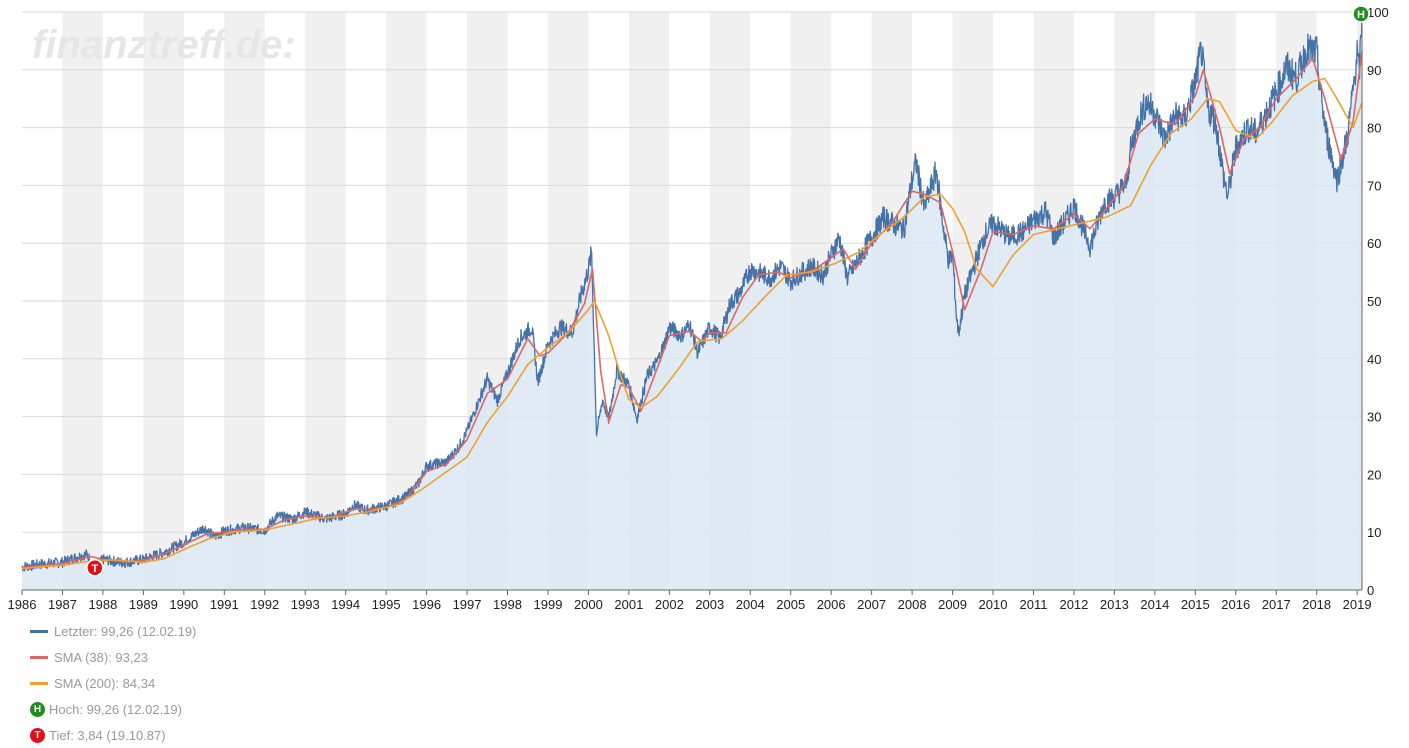 The height and width of the screenshot is (748, 1409). I want to click on marker-hoch: H, so click(1361, 14).